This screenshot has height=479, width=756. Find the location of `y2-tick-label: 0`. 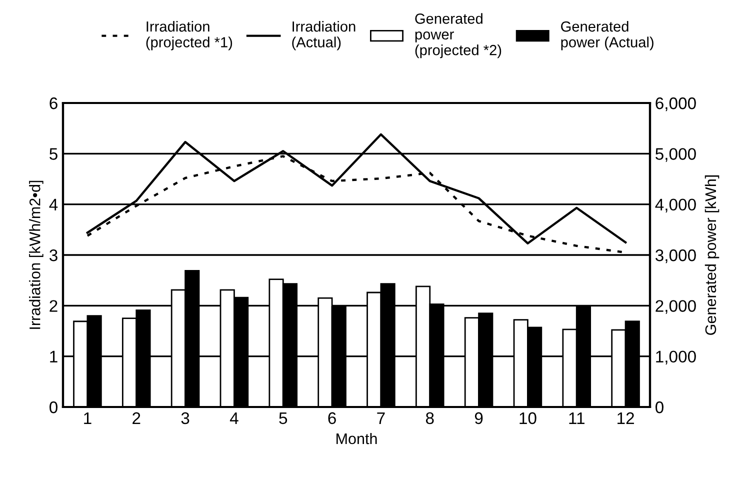

y2-tick-label: 0 is located at coordinates (660, 407).